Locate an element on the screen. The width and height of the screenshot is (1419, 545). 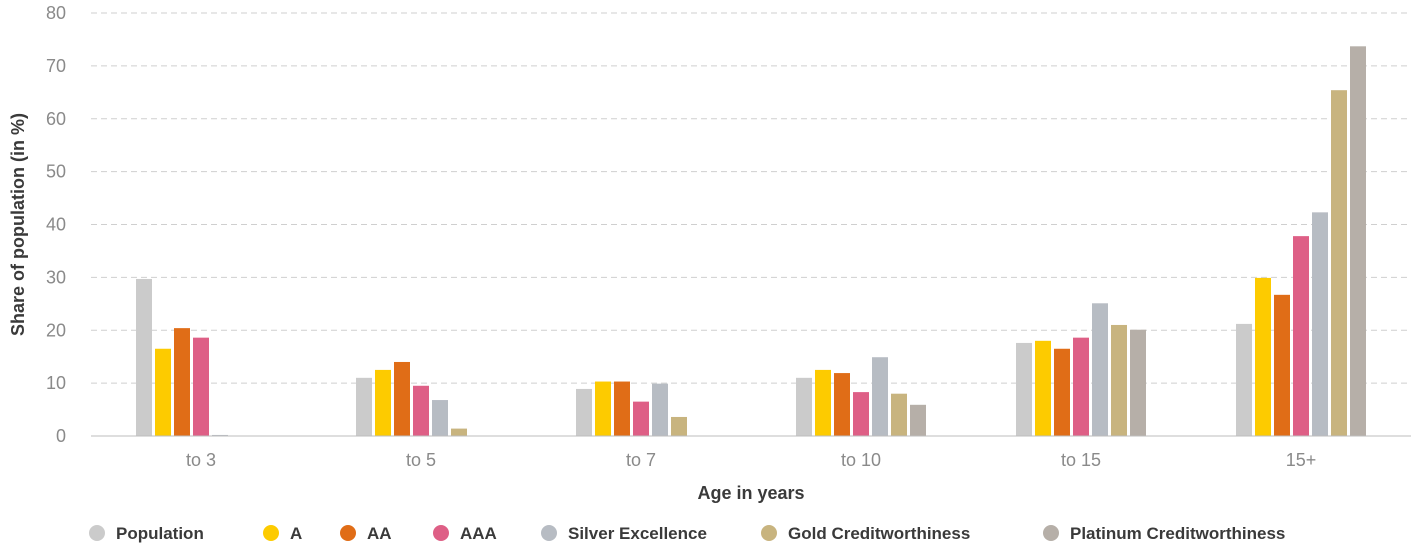
y-tick-label: 50 is located at coordinates (56, 172).